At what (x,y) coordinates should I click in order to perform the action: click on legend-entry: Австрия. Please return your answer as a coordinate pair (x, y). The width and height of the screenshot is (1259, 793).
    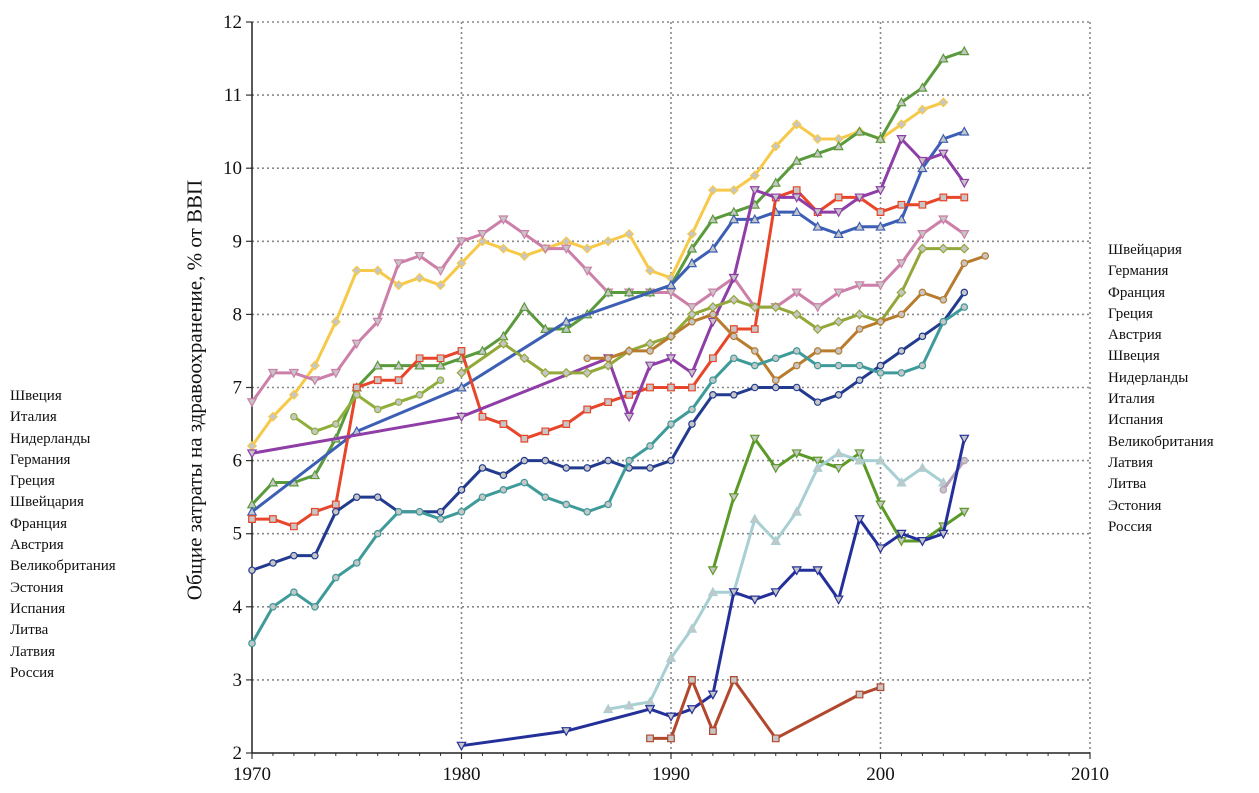
    Looking at the image, I should click on (37, 545).